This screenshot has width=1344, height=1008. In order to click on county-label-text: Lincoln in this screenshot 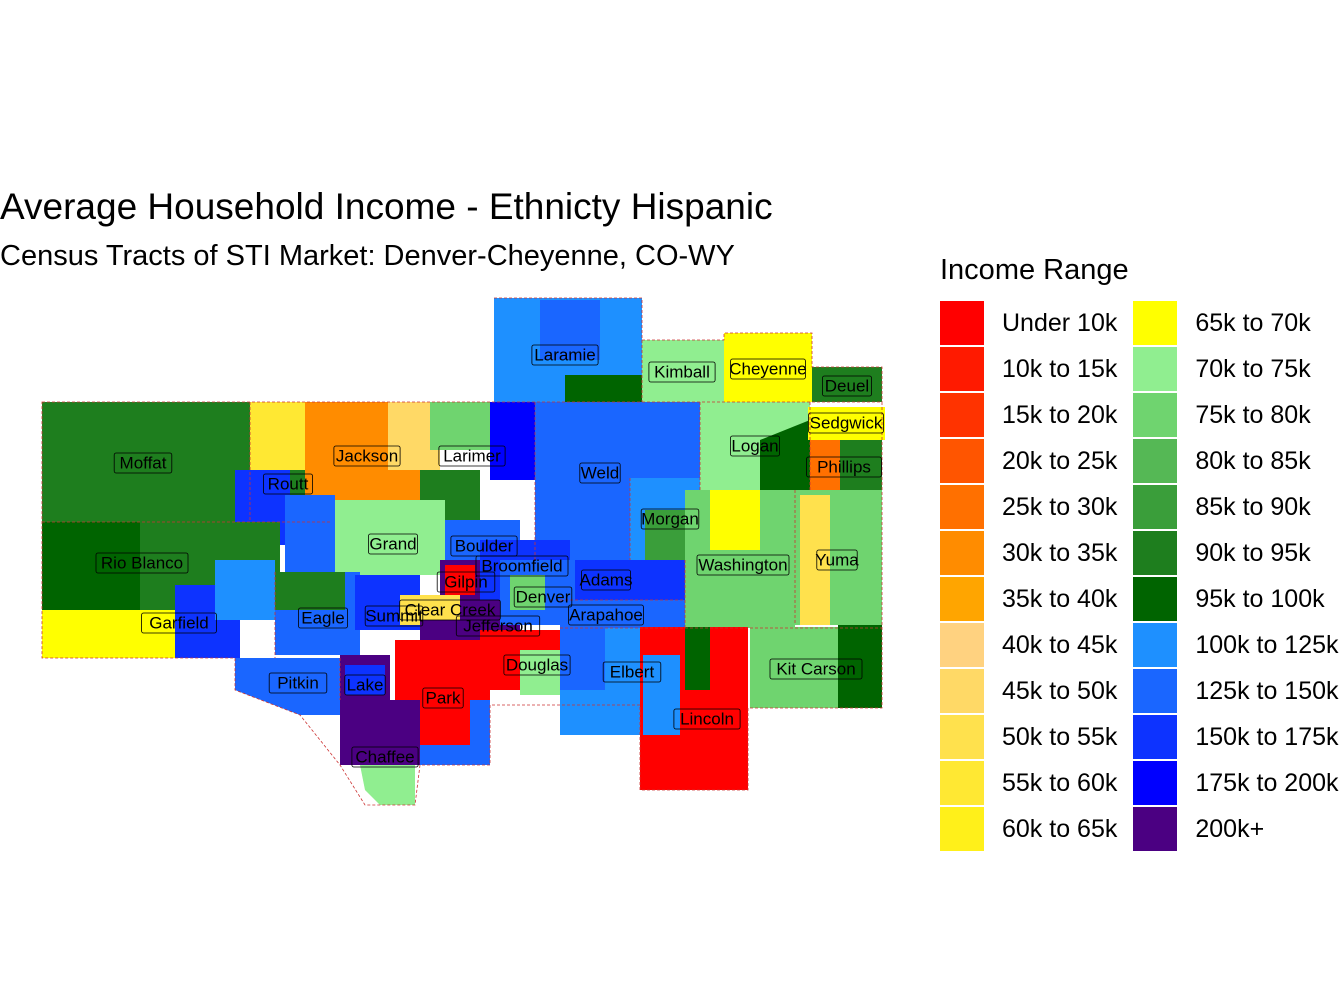, I will do `click(707, 719)`.